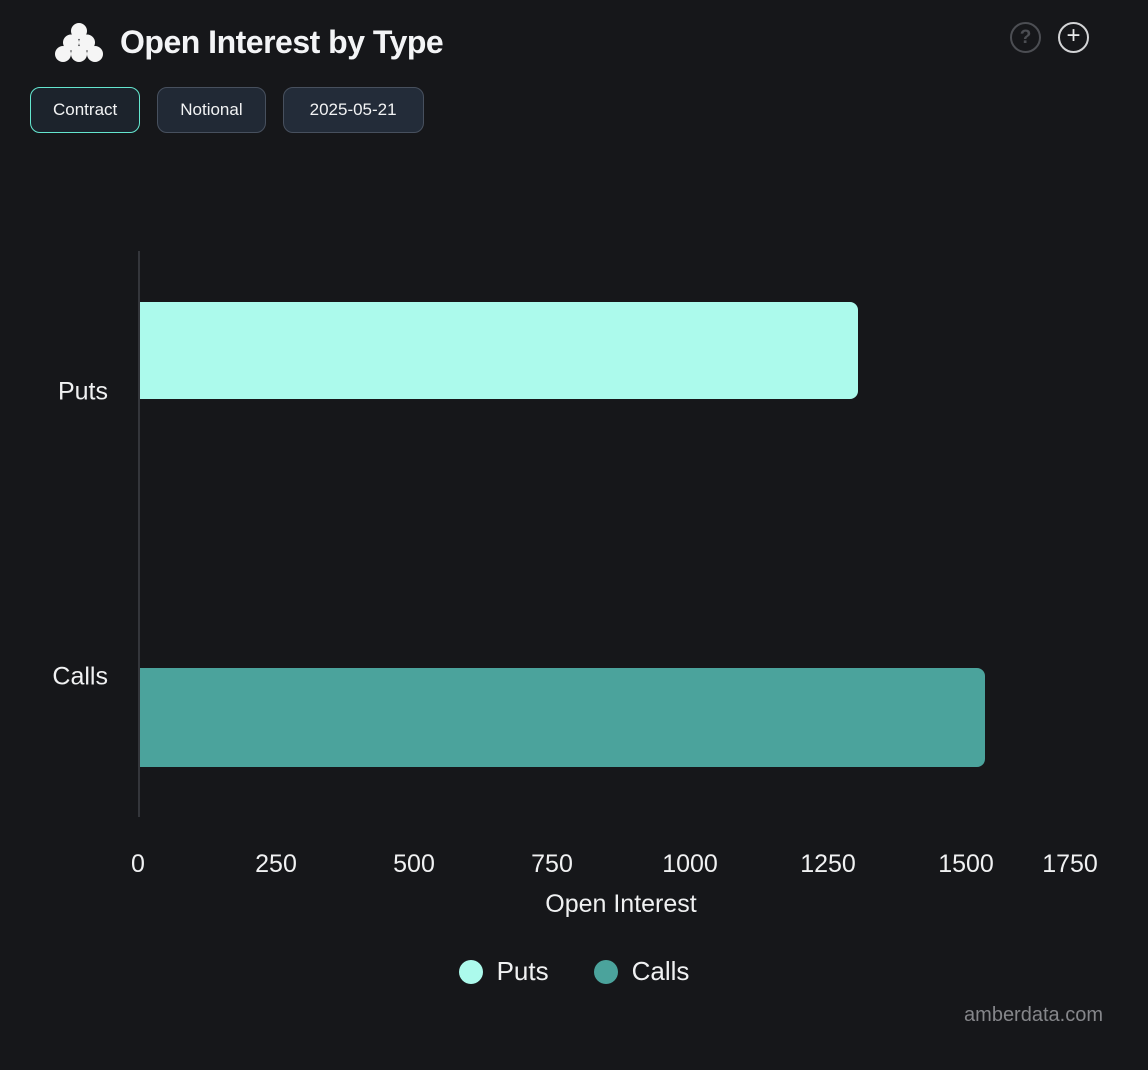 This screenshot has width=1148, height=1070. Describe the element at coordinates (966, 864) in the screenshot. I see `x-tick-label: 1500` at that location.